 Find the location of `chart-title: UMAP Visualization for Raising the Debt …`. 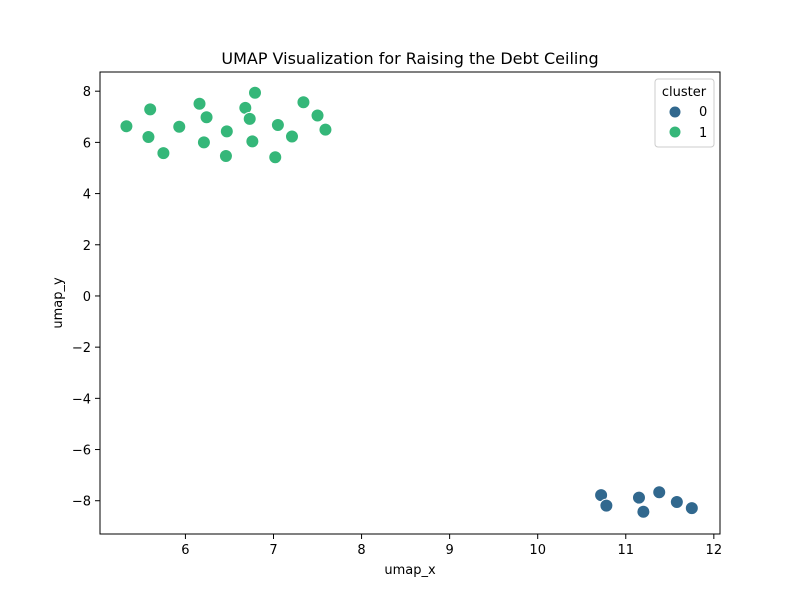

chart-title: UMAP Visualization for Raising the Debt … is located at coordinates (409, 58).